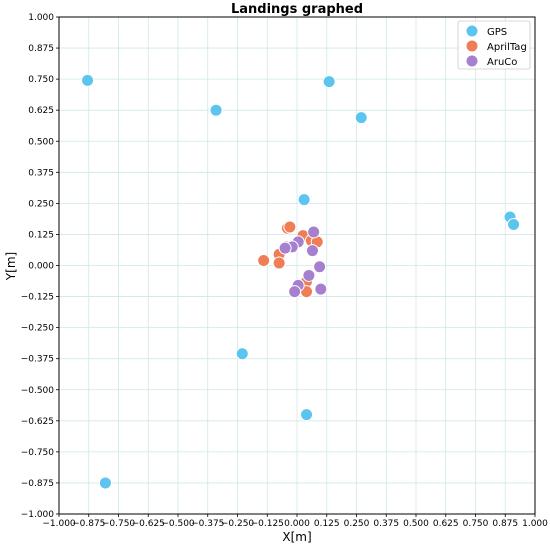 Image resolution: width=550 pixels, height=546 pixels. What do you see at coordinates (507, 47) in the screenshot?
I see `legend-label-apriltag: AprilTag` at bounding box center [507, 47].